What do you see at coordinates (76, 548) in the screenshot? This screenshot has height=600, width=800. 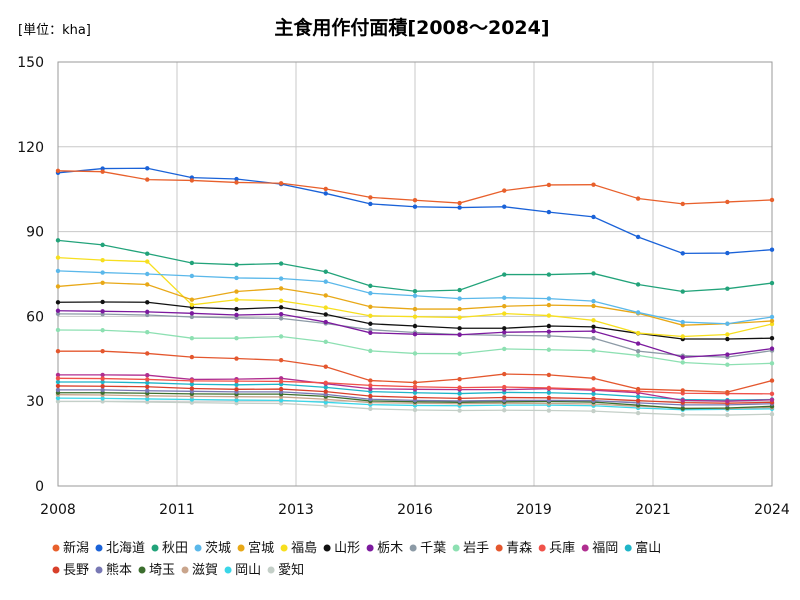 I see `legend-label: 新潟` at bounding box center [76, 548].